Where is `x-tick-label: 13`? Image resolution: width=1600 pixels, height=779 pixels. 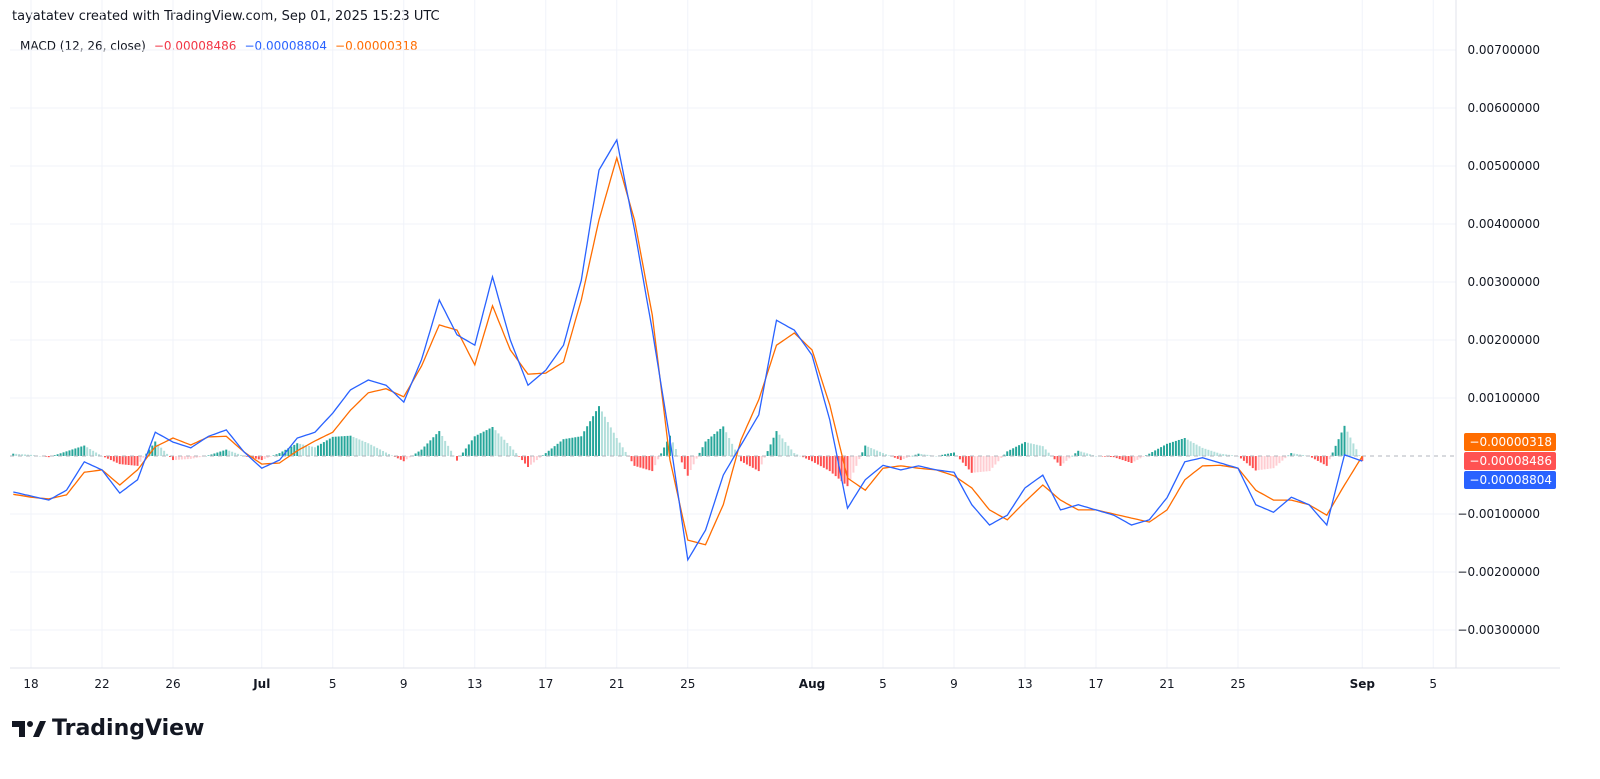 x-tick-label: 13 is located at coordinates (474, 684).